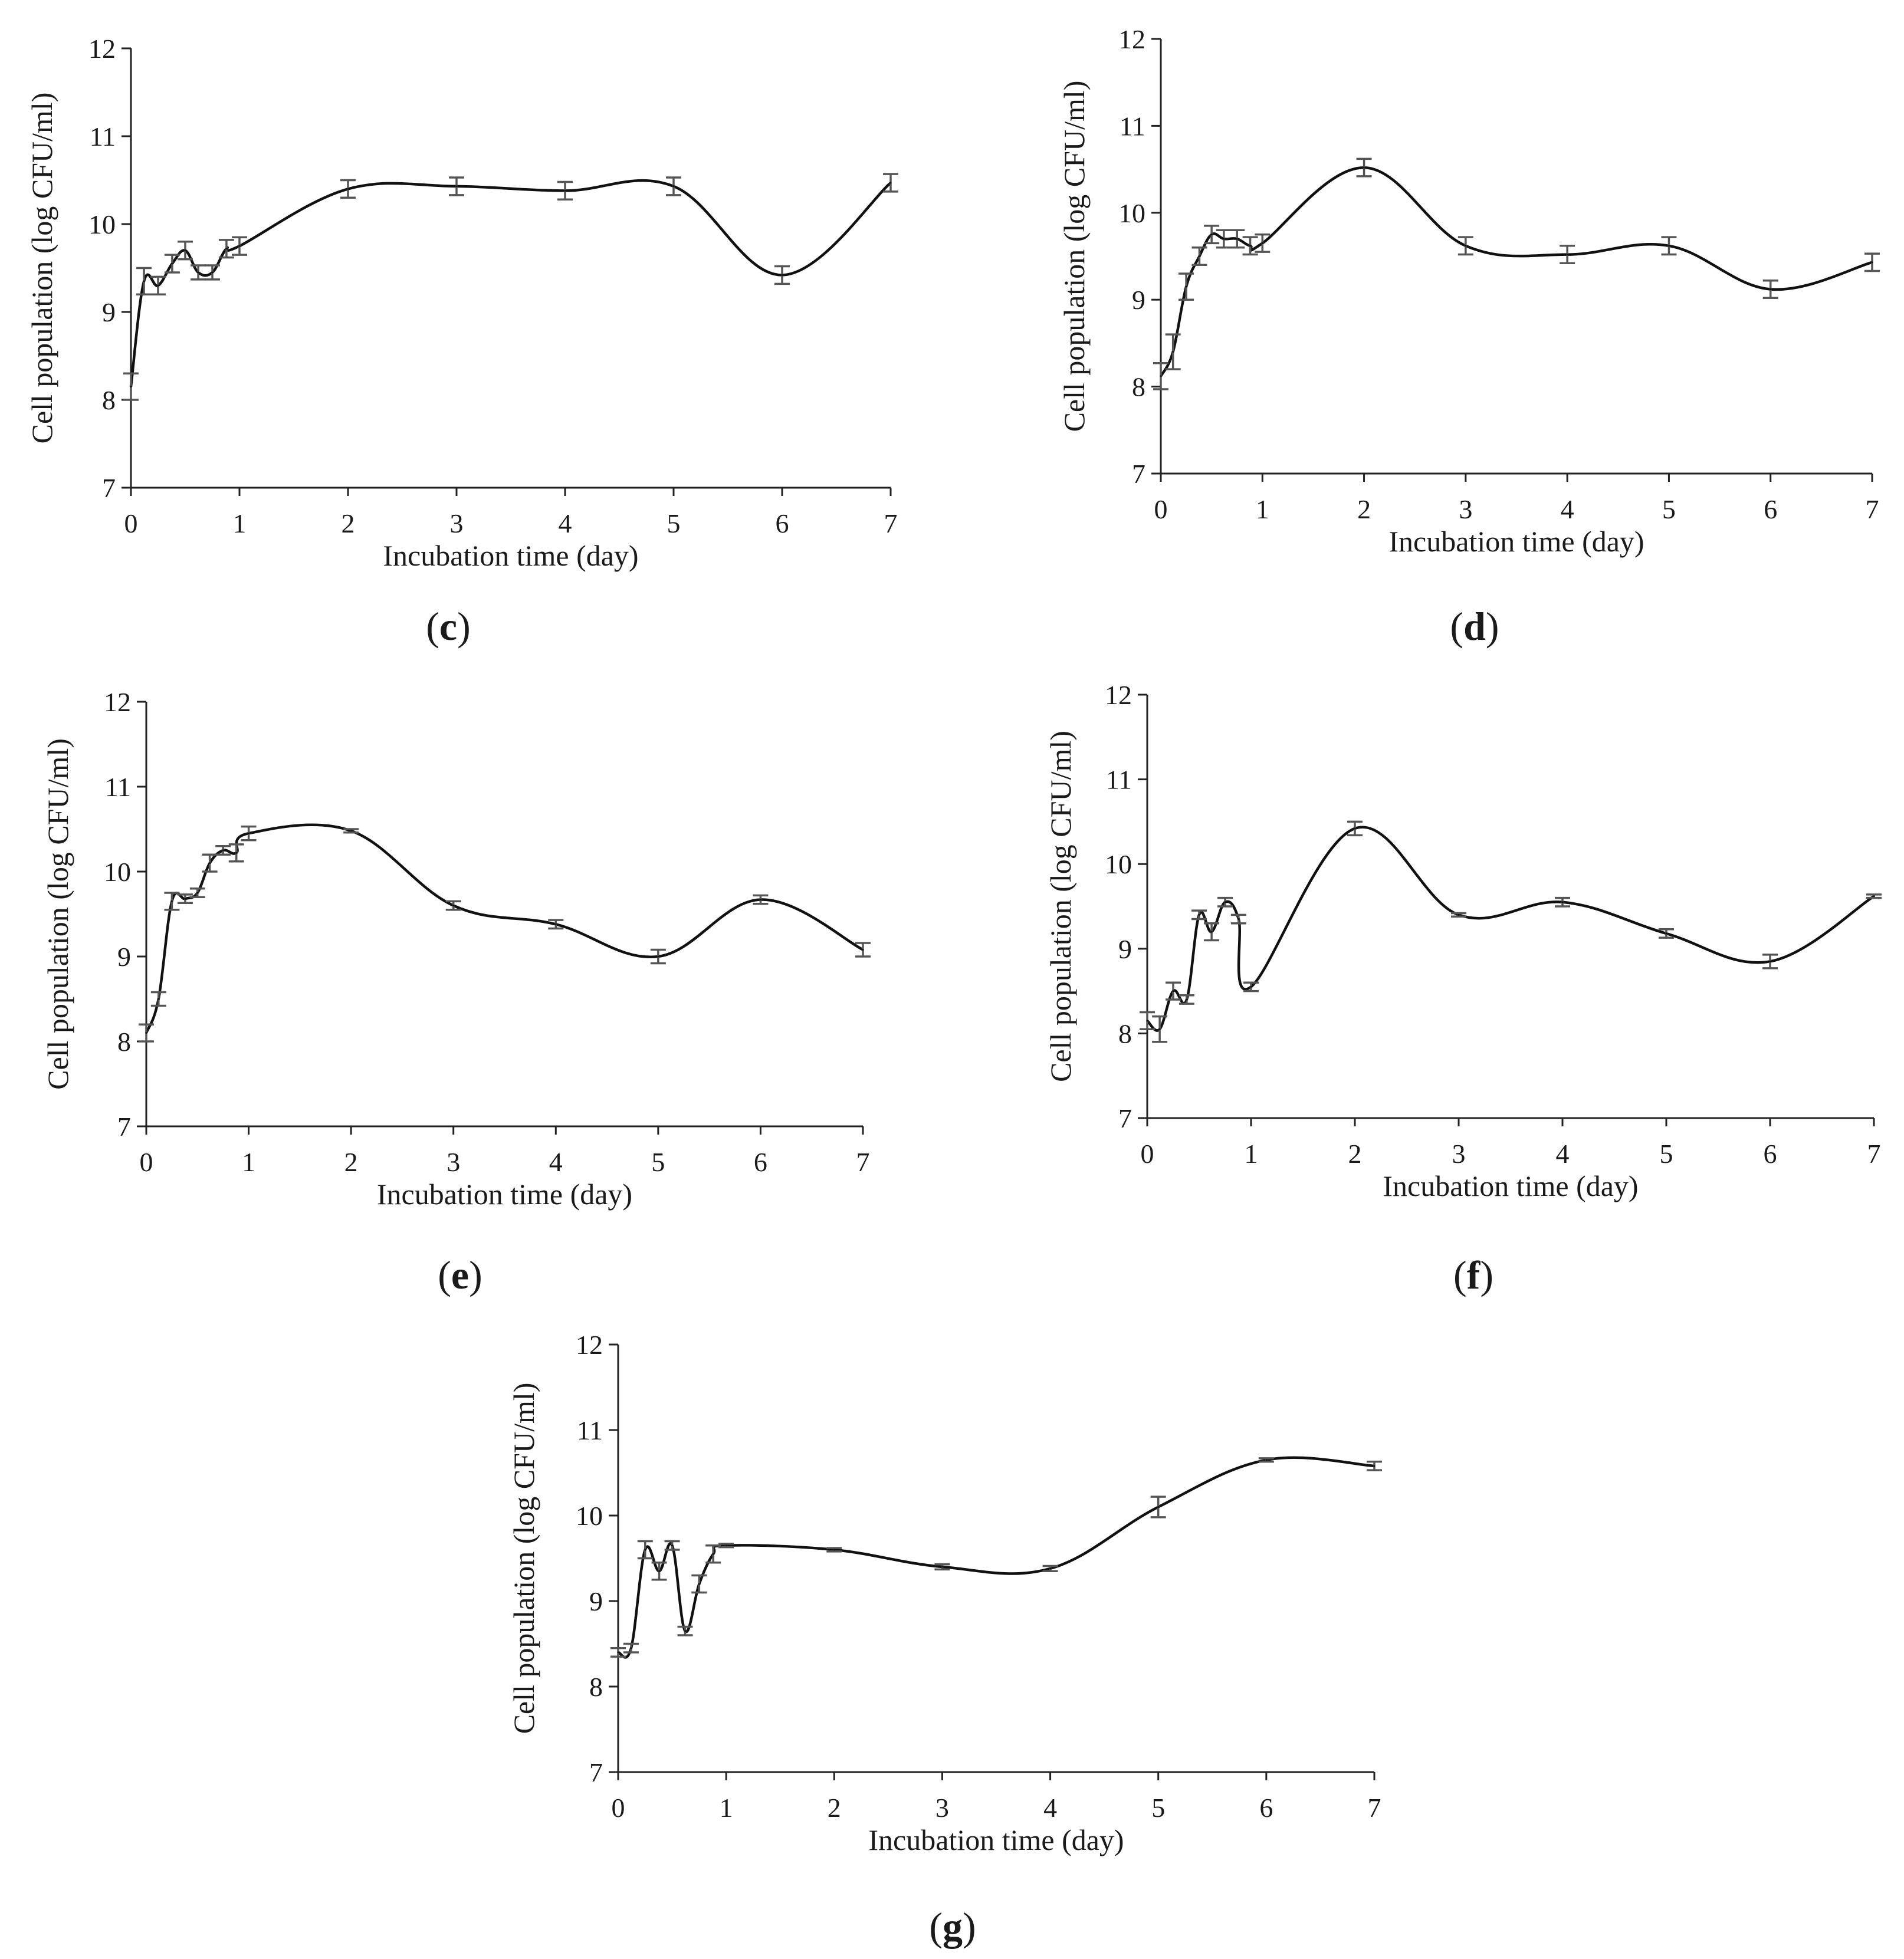 This screenshot has width=1904, height=1959. I want to click on x-tick-label: 1, so click(248, 1162).